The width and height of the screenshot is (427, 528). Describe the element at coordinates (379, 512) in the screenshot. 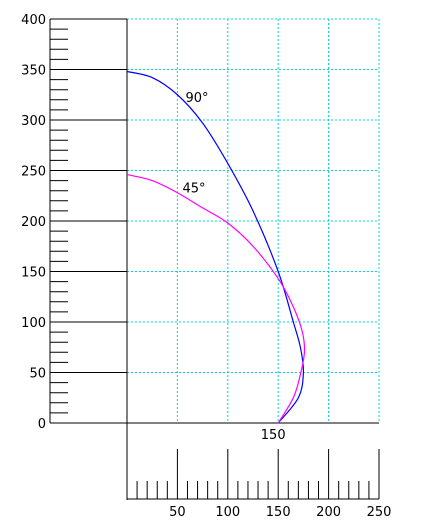

I see `x-tick-label: 250` at that location.